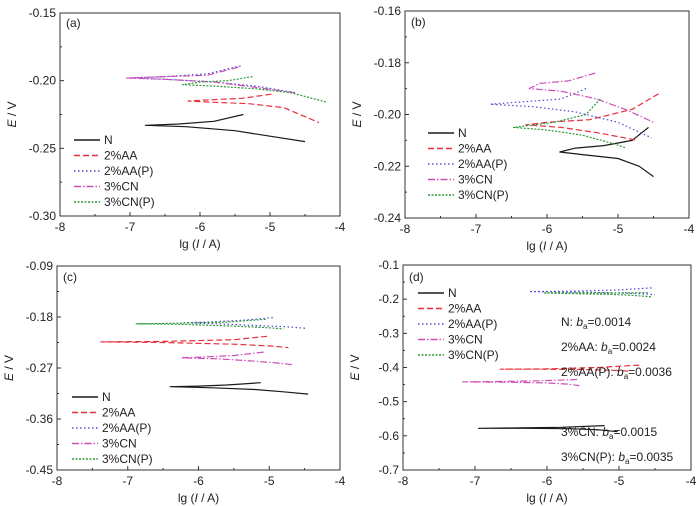 This screenshot has height=506, width=700. What do you see at coordinates (416, 277) in the screenshot?
I see `panel-label: (d)` at bounding box center [416, 277].